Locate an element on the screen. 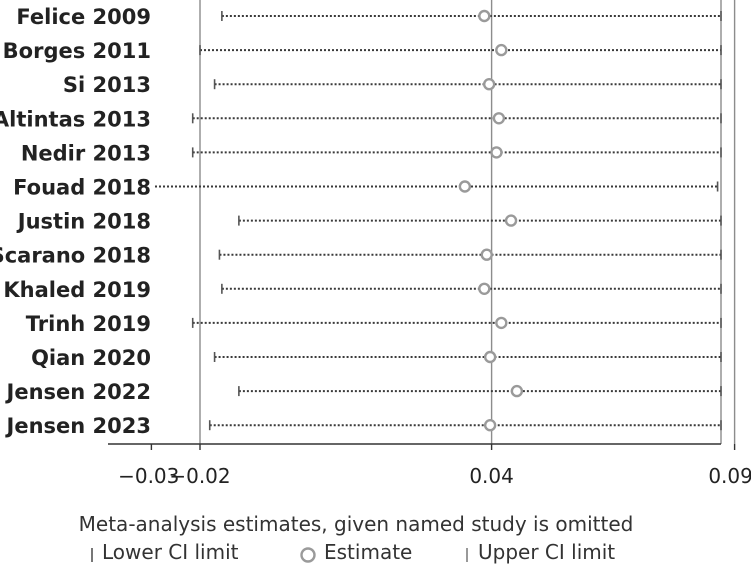 The image size is (751, 574). x-tick-label: 0.04 is located at coordinates (491, 476).